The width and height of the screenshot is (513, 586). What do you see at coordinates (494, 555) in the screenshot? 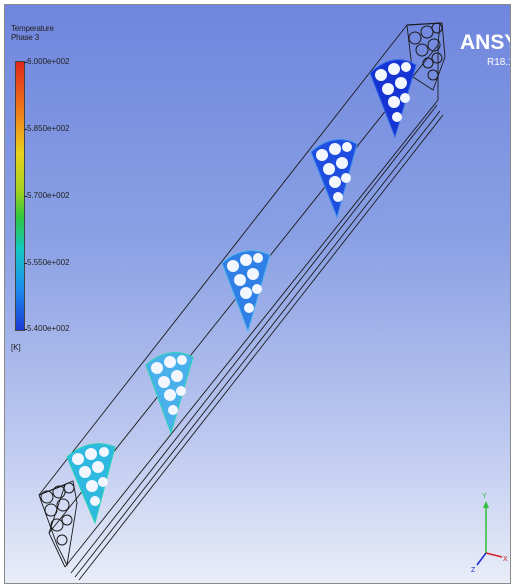
I see `x-axis-line` at bounding box center [494, 555].